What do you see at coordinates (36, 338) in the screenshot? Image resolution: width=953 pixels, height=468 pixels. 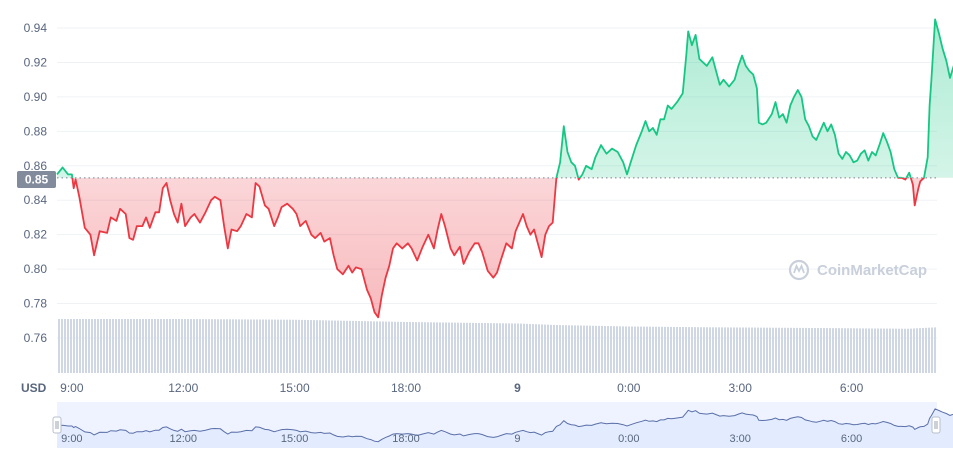 I see `y-tick-label: 0.76` at bounding box center [36, 338].